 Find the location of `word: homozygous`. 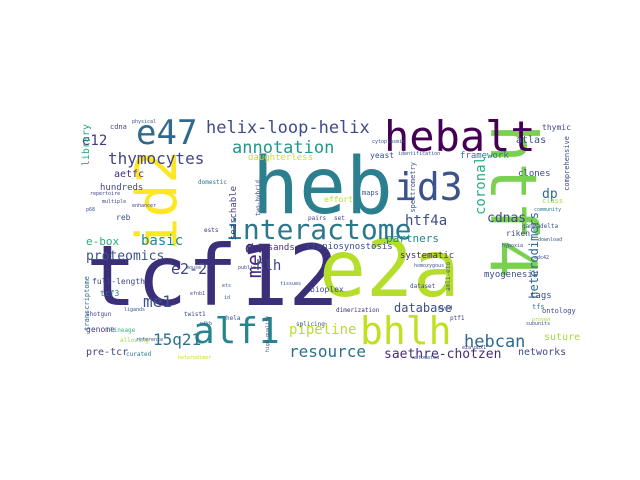

word: homozygous is located at coordinates (429, 266).